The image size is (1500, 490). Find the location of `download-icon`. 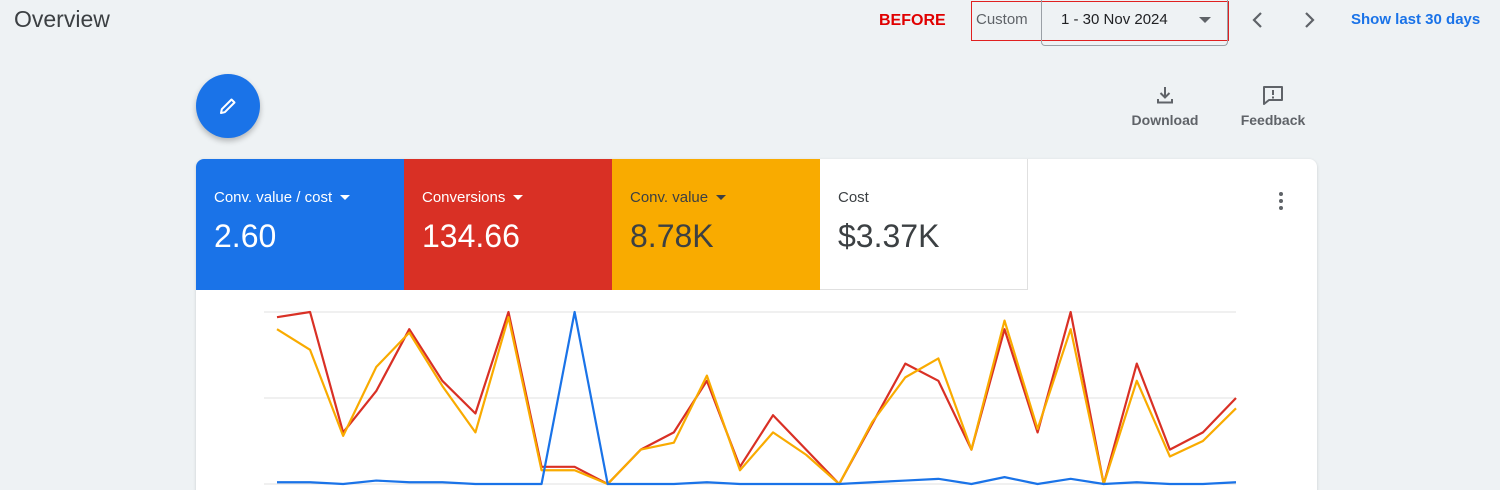

download-icon is located at coordinates (1165, 95).